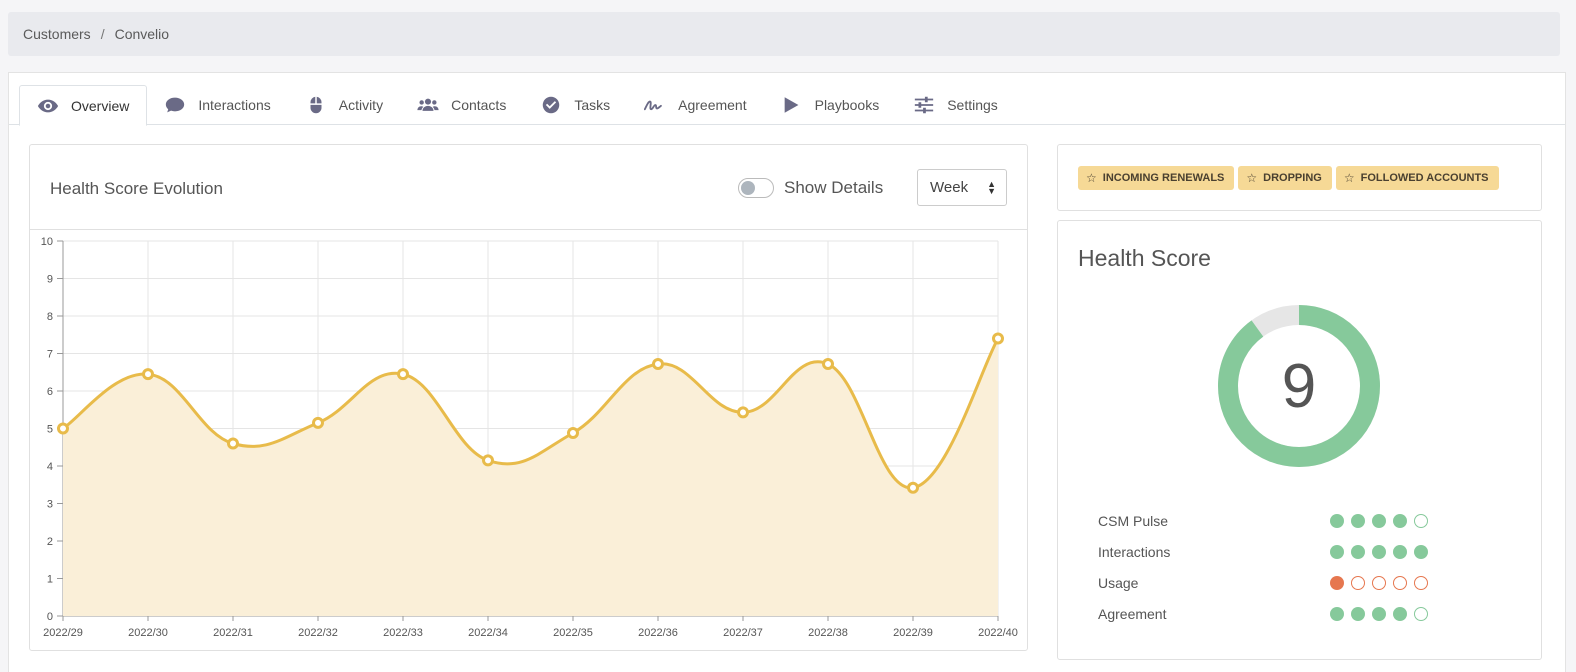 The height and width of the screenshot is (672, 1576). I want to click on show-details-toggle: Show Details, so click(810, 188).